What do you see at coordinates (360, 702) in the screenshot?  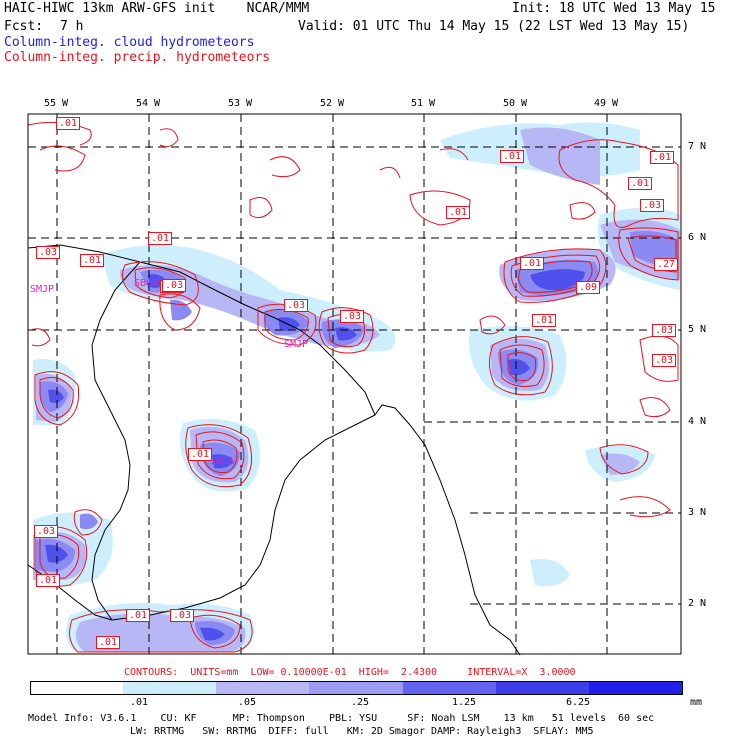 I see `colorbar-tick: .25` at bounding box center [360, 702].